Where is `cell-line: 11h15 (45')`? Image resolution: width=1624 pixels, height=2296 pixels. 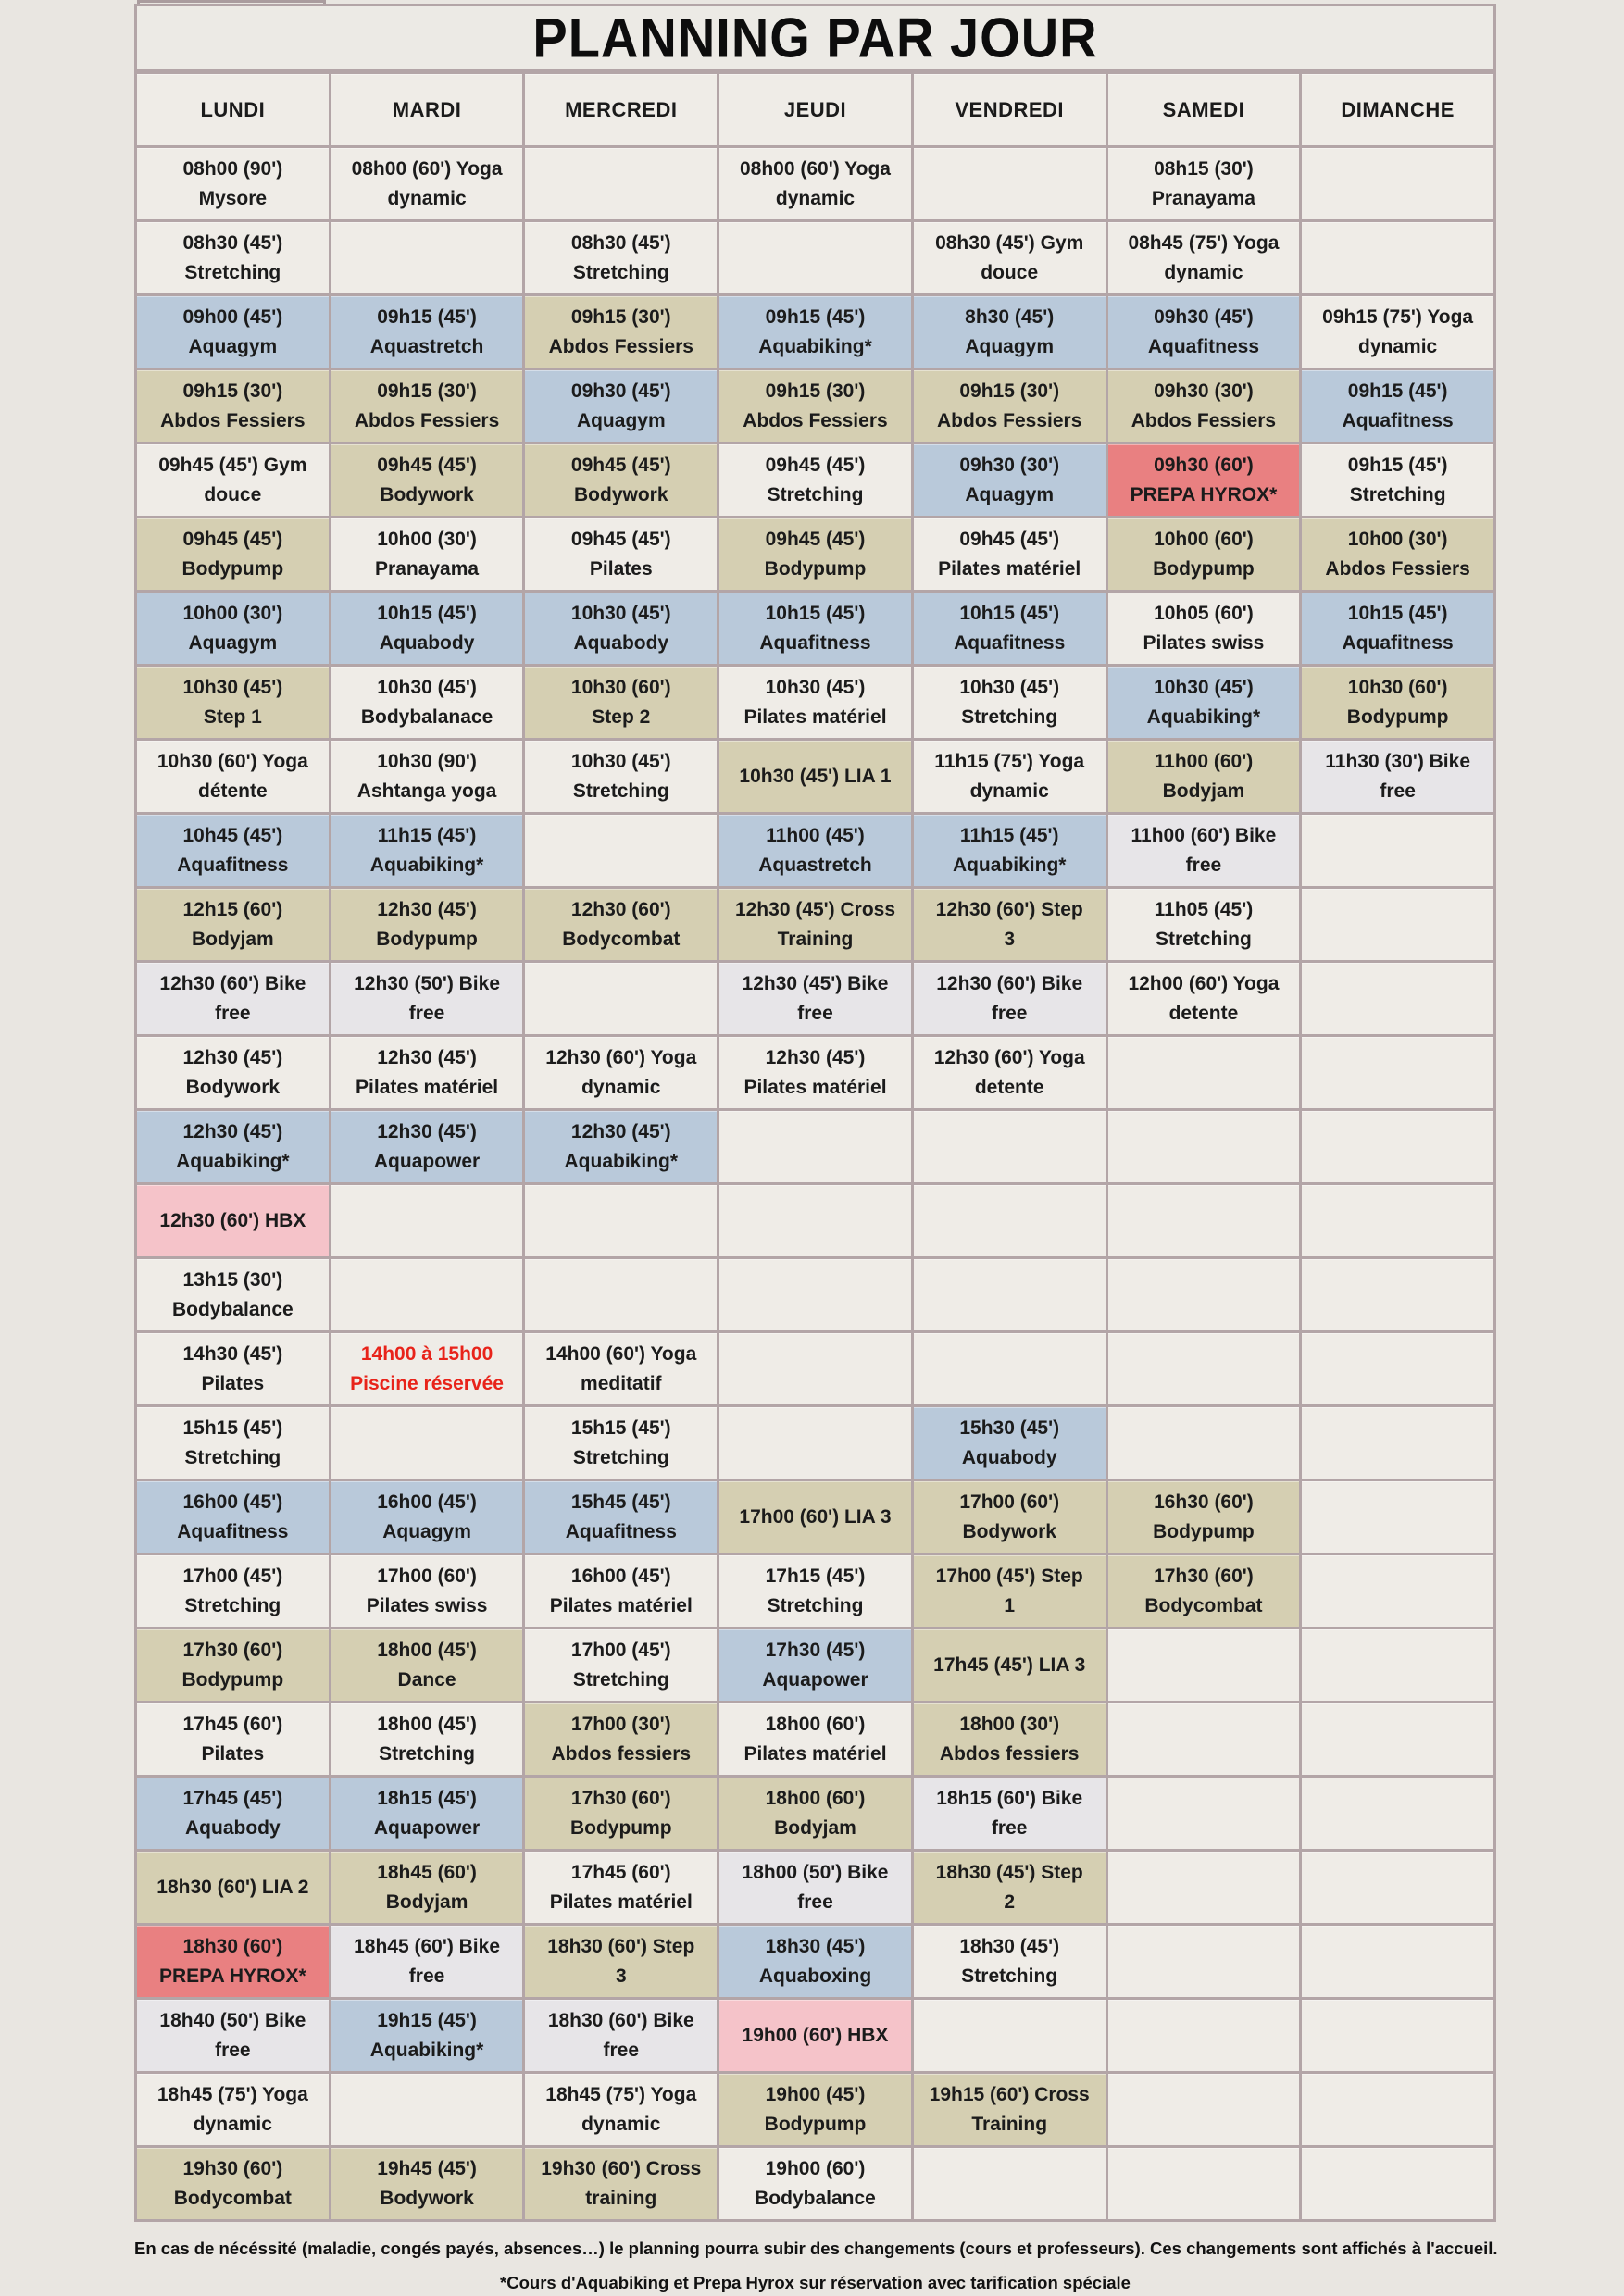
cell-line: 11h15 (45') is located at coordinates (427, 835).